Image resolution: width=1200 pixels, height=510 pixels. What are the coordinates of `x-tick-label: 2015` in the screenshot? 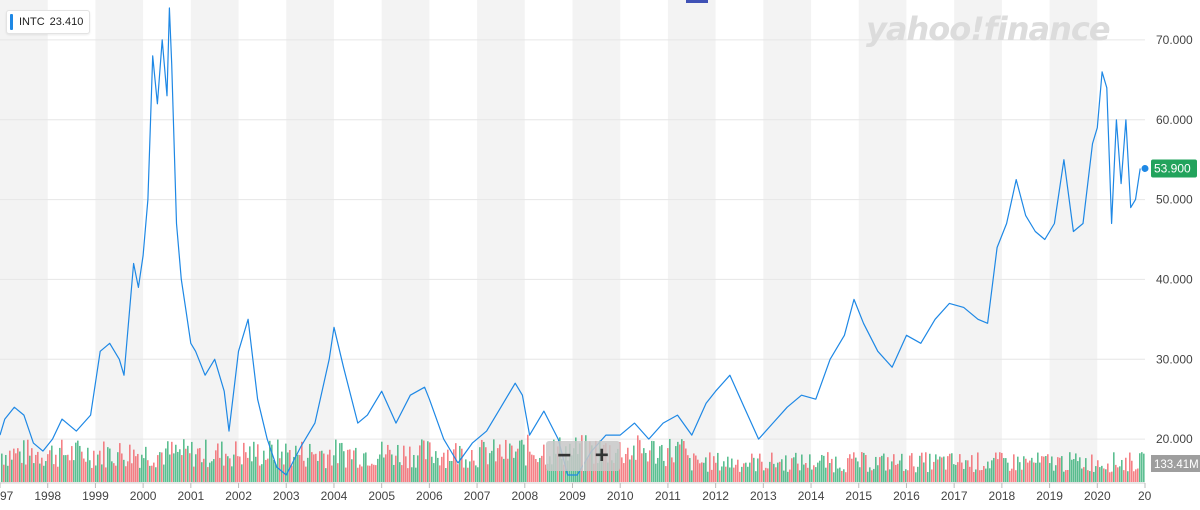 It's located at (858, 496).